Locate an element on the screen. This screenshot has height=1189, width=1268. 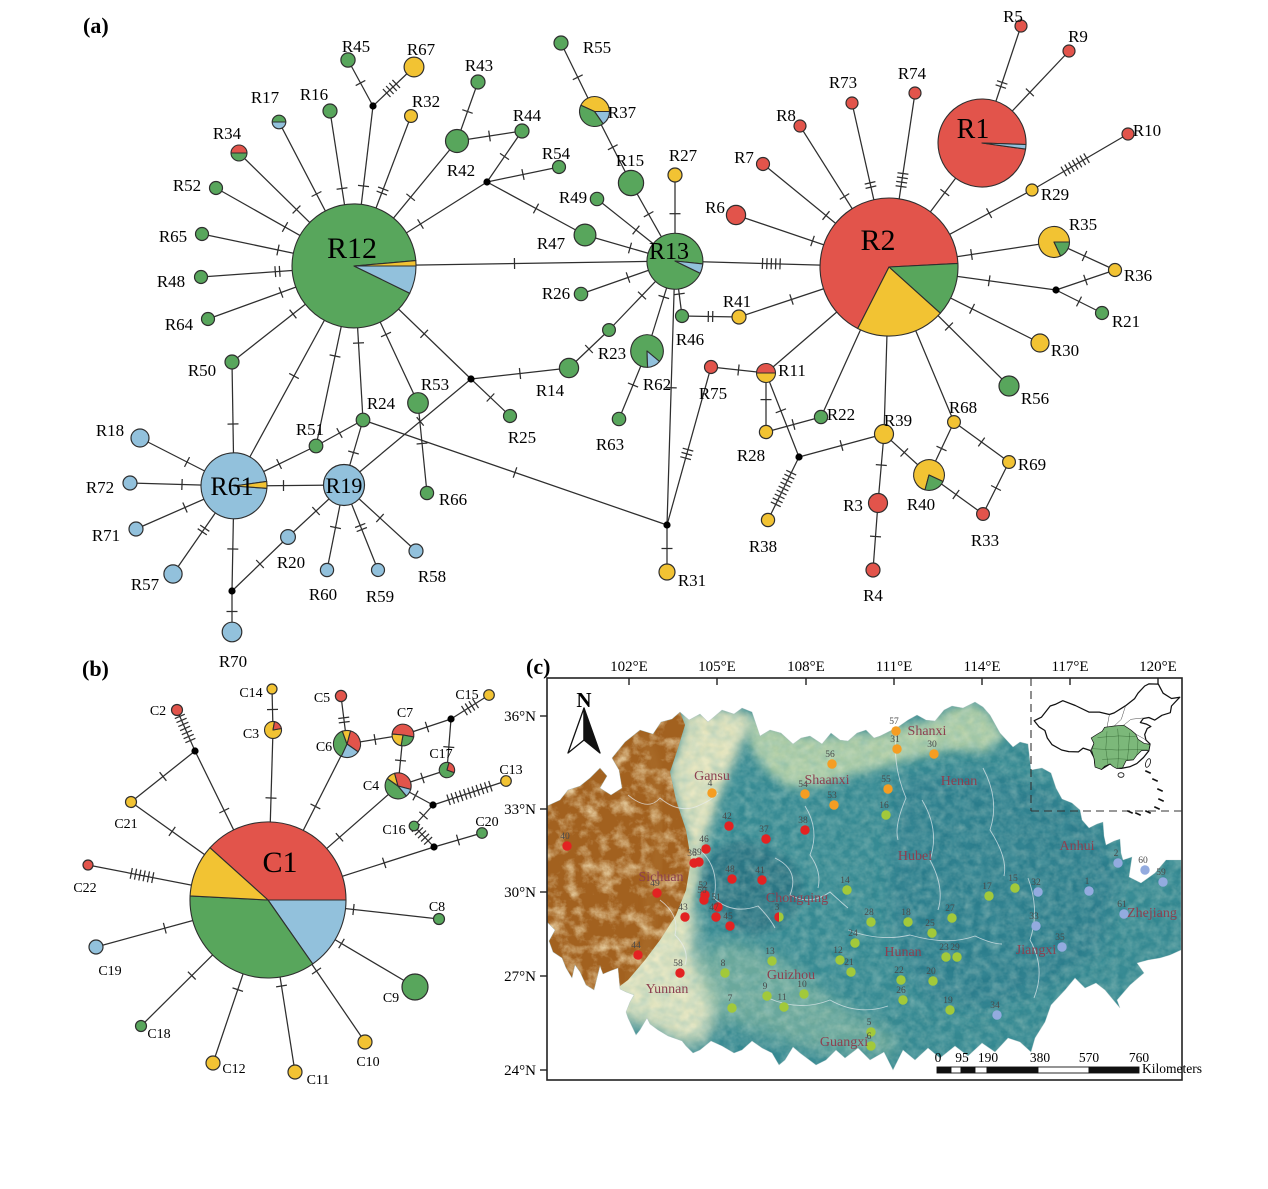
svg-text: R16 is located at coordinates (314, 94).